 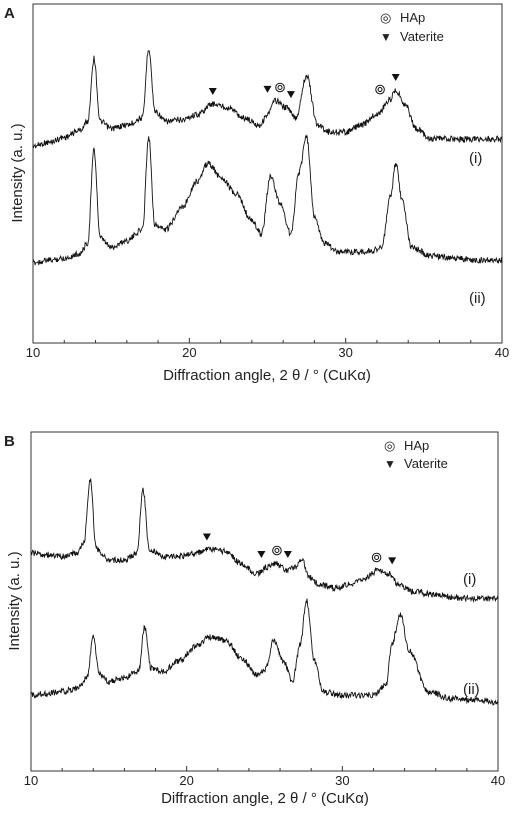 I want to click on panel-b-series-ii-label: (ii), so click(x=471, y=689).